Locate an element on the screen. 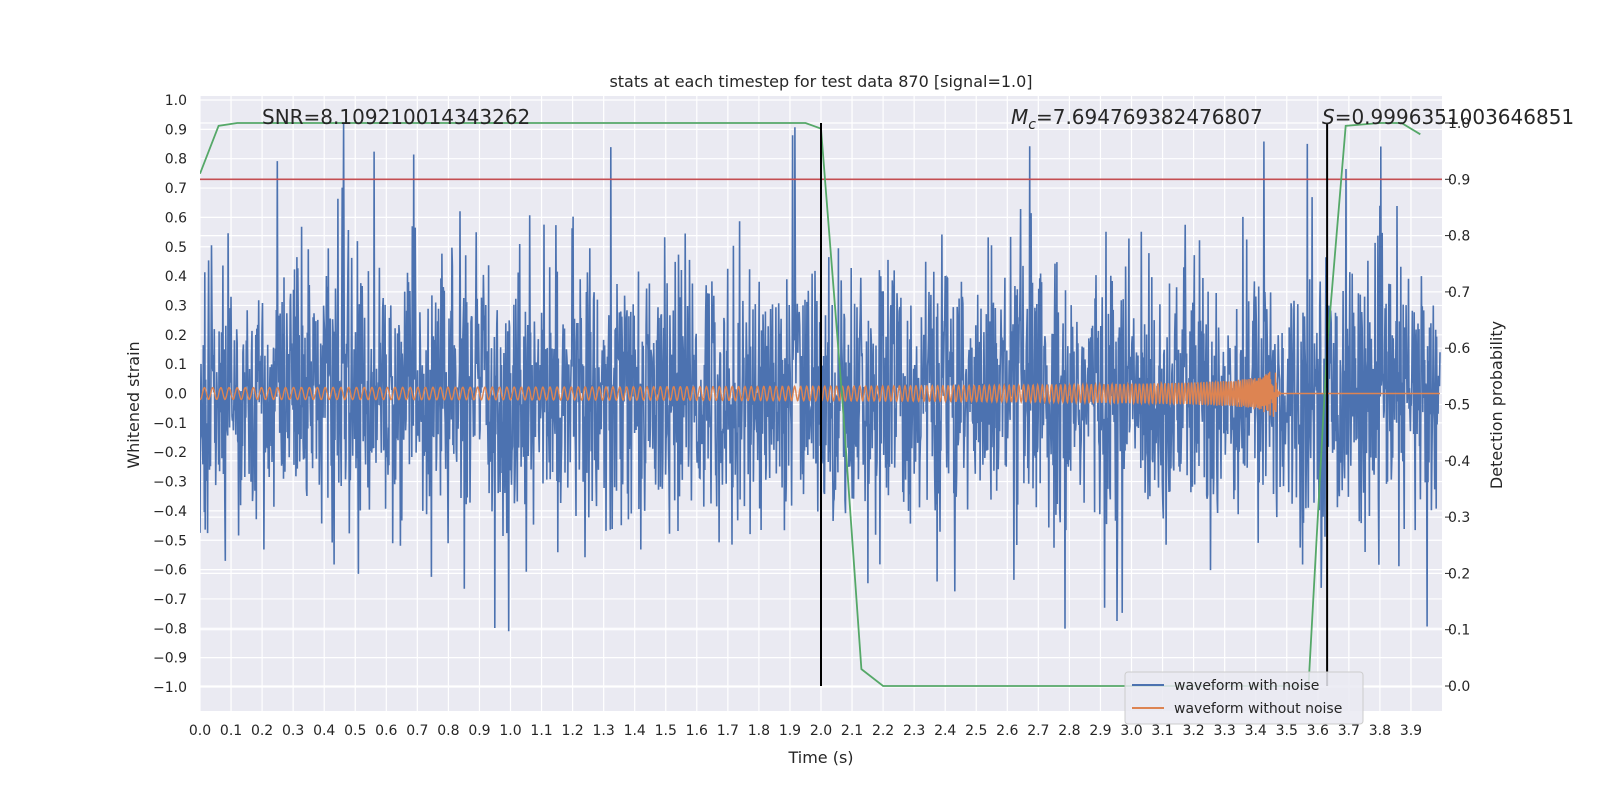 This screenshot has height=800, width=1600. x-tick-label: 2.5 is located at coordinates (976, 731).